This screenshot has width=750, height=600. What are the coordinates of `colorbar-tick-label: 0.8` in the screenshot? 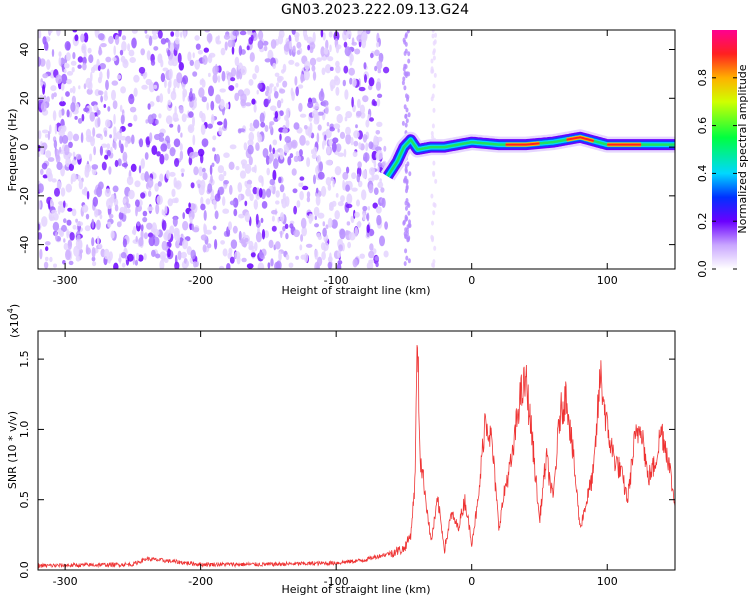 It's located at (702, 78).